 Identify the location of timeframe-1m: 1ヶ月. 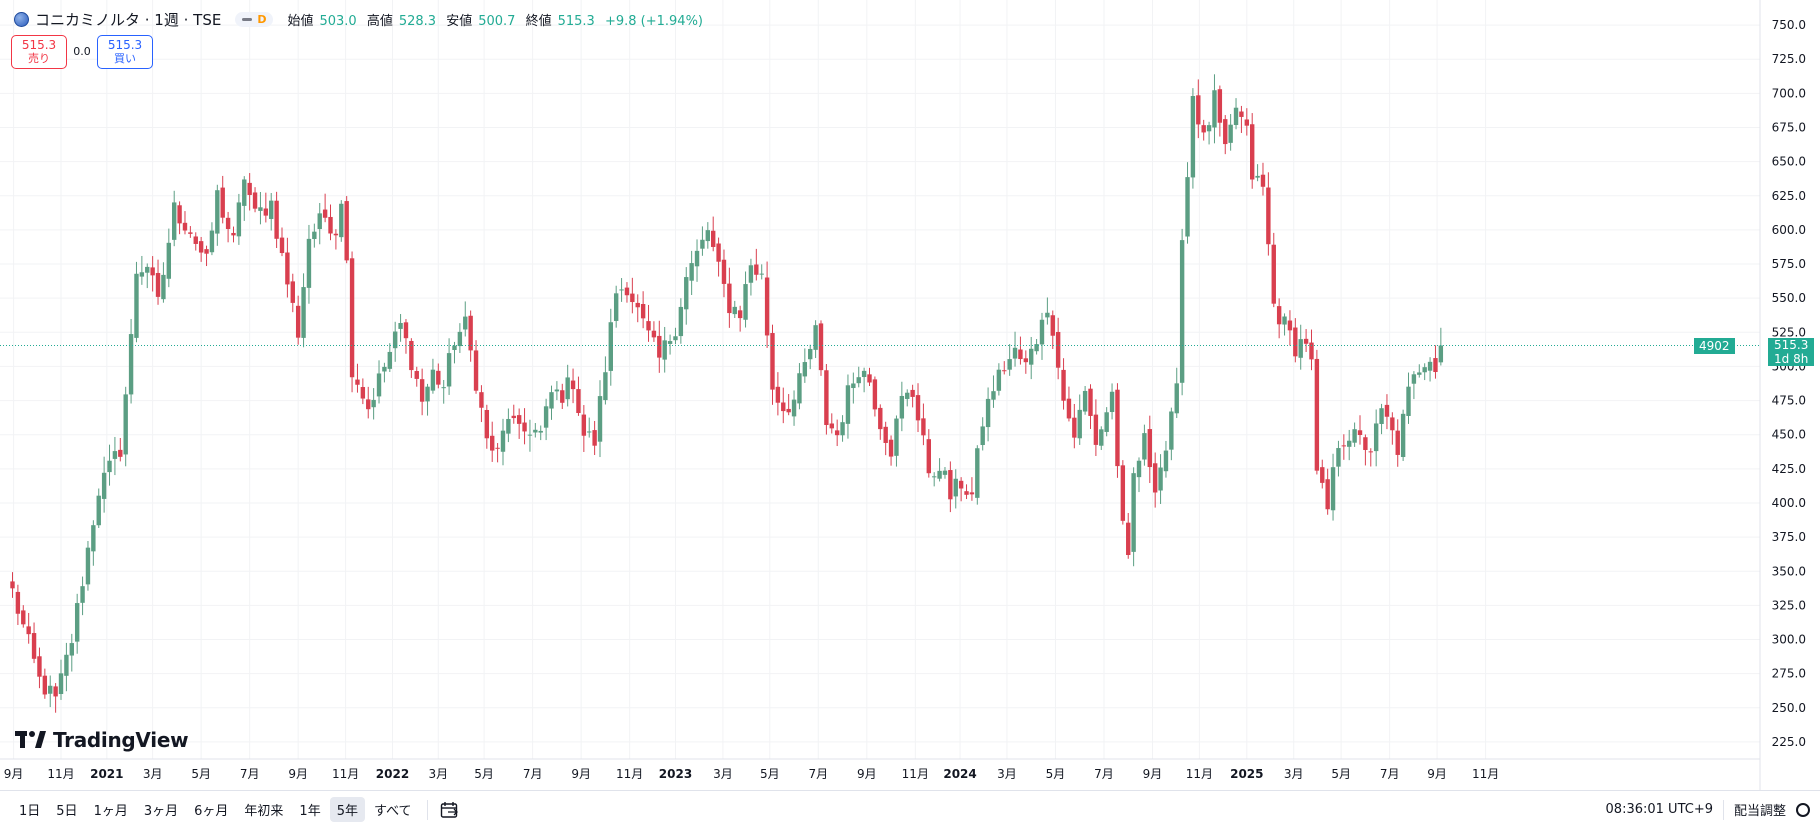
(110, 811).